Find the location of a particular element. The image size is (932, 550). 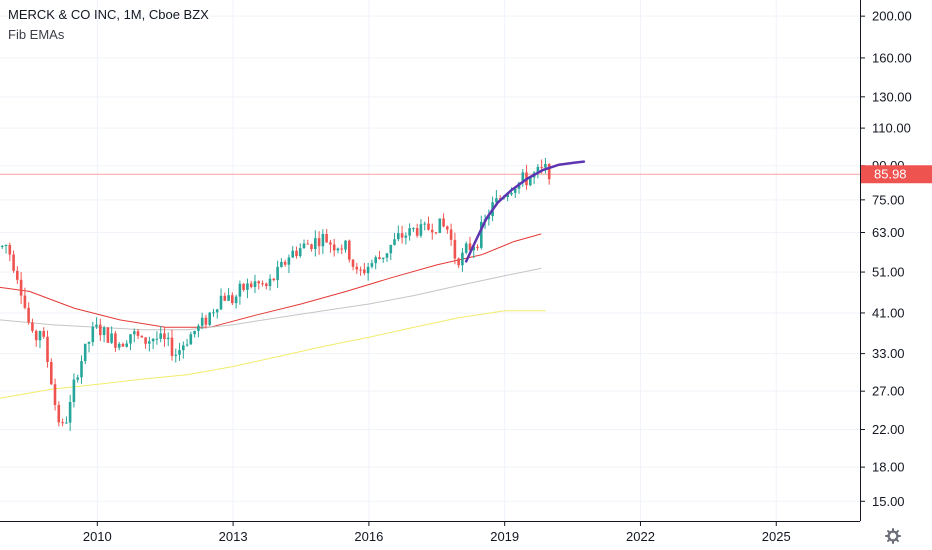

indicator-label: Fib EMAs is located at coordinates (36, 34).